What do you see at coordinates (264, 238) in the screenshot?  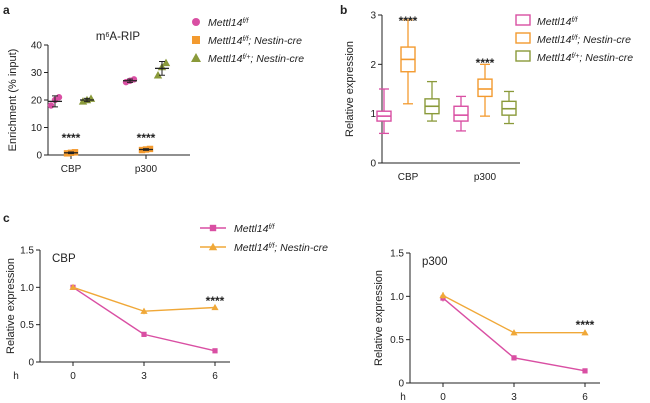 I see `panel-c-legend: Mettl14f/f Mettl14f/f; Nestin-cre` at bounding box center [264, 238].